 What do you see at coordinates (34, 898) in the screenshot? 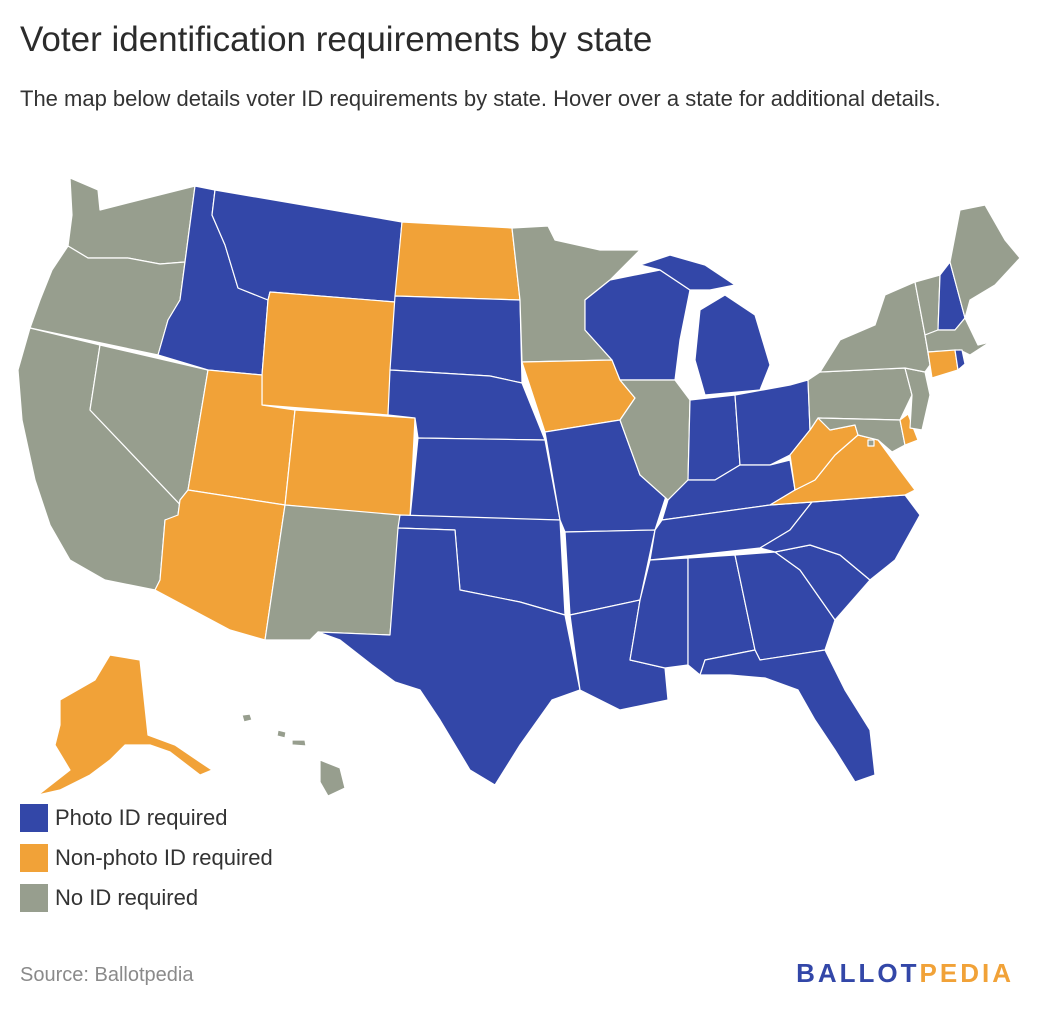
I see `legend-swatch-no-id` at bounding box center [34, 898].